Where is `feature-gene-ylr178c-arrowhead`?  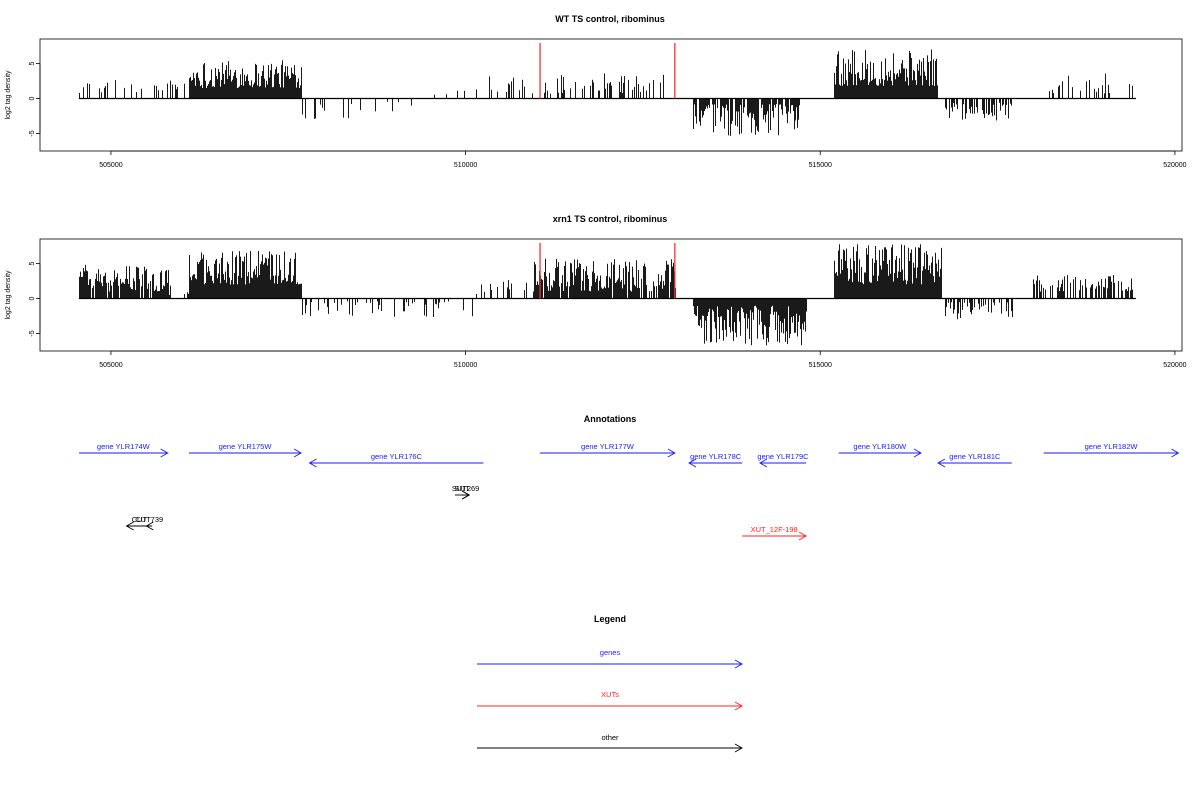 feature-gene-ylr178c-arrowhead is located at coordinates (692, 463).